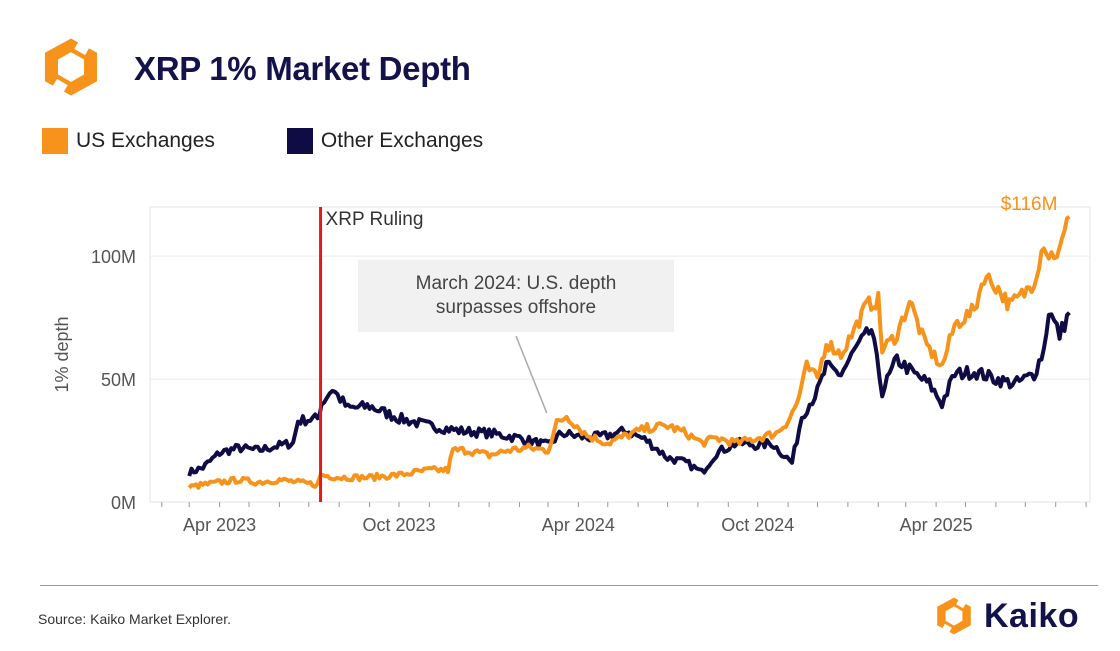 Image resolution: width=1120 pixels, height=651 pixels. Describe the element at coordinates (1029, 204) in the screenshot. I see `last-value-label: $116M` at that location.